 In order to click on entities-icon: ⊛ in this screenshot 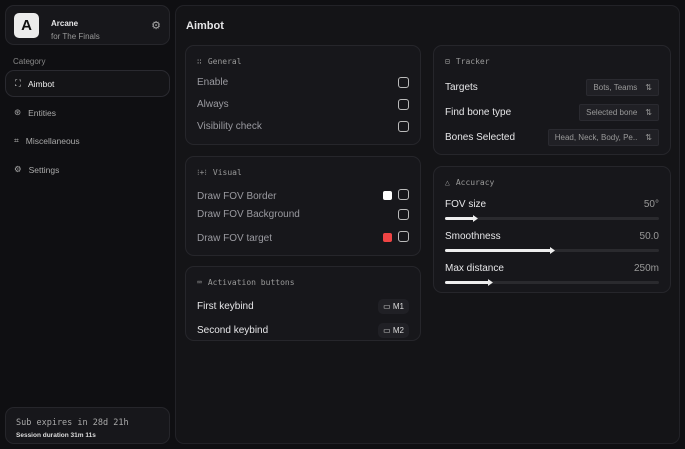, I will do `click(18, 112)`.